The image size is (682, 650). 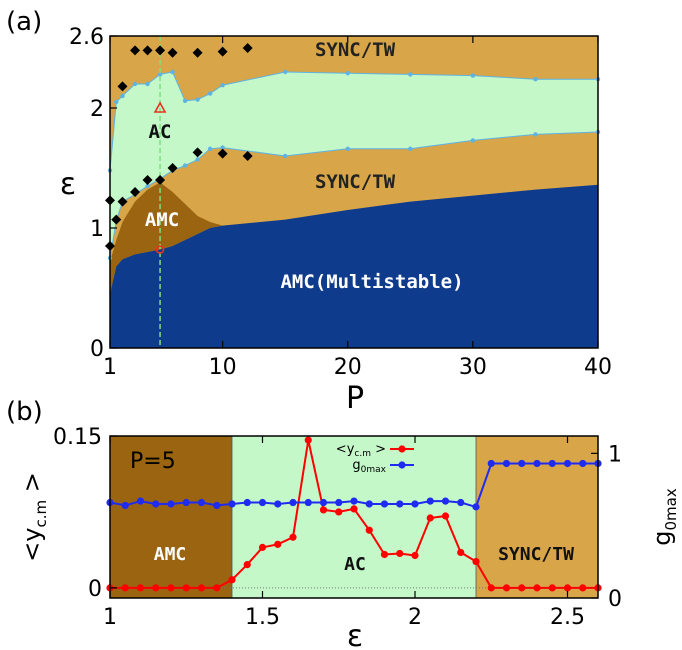 What do you see at coordinates (77, 437) in the screenshot?
I see `b-ytick-left-label: 0.15` at bounding box center [77, 437].